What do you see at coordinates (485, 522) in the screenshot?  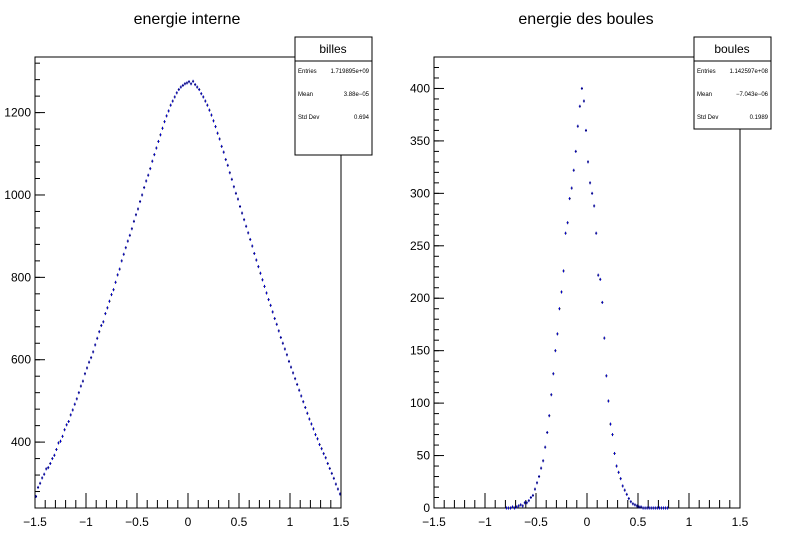 I see `x-tick-label: −1` at bounding box center [485, 522].